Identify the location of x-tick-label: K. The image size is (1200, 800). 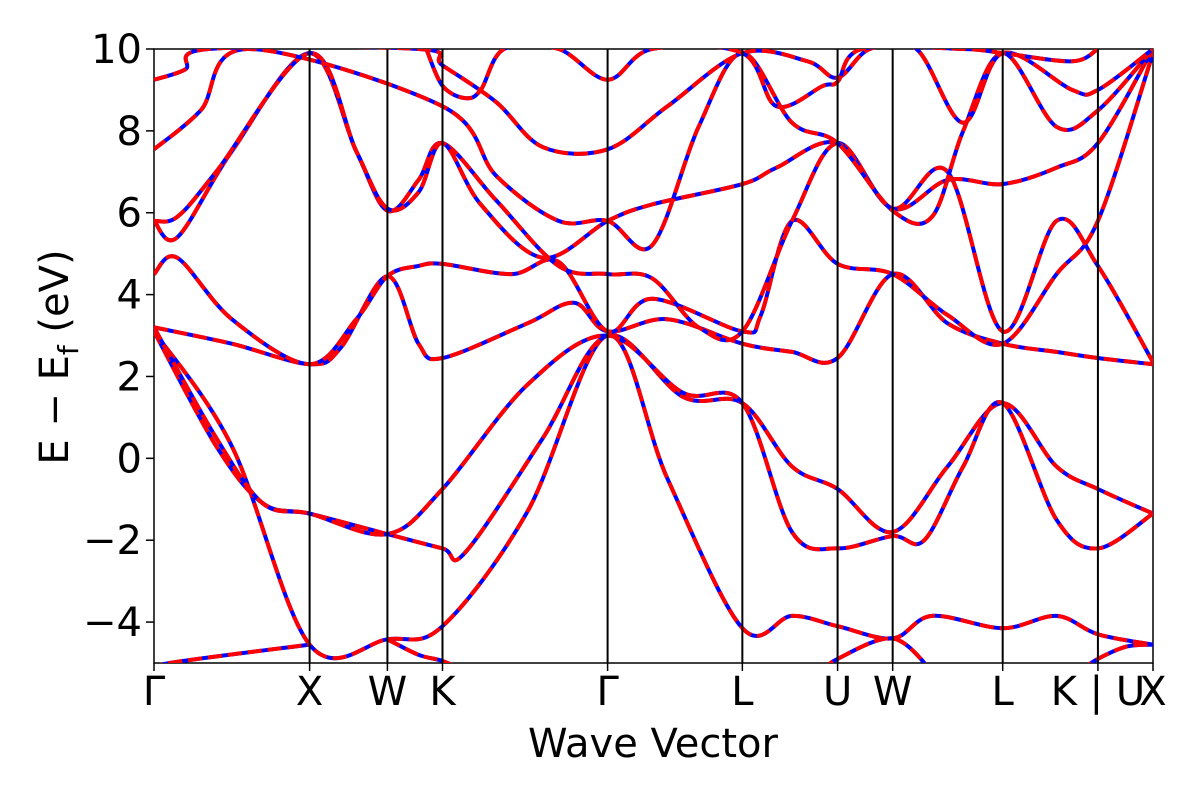
(443, 692).